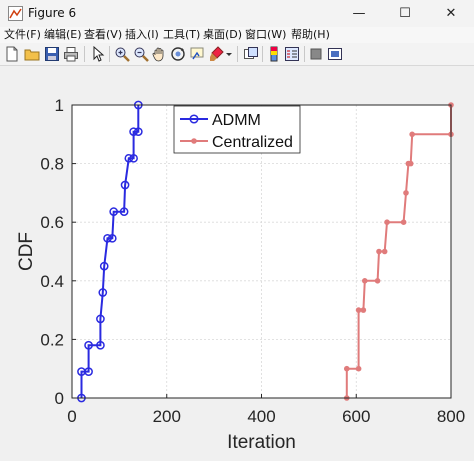  Describe the element at coordinates (335, 54) in the screenshot. I see `show-plot-tools-icon` at that location.